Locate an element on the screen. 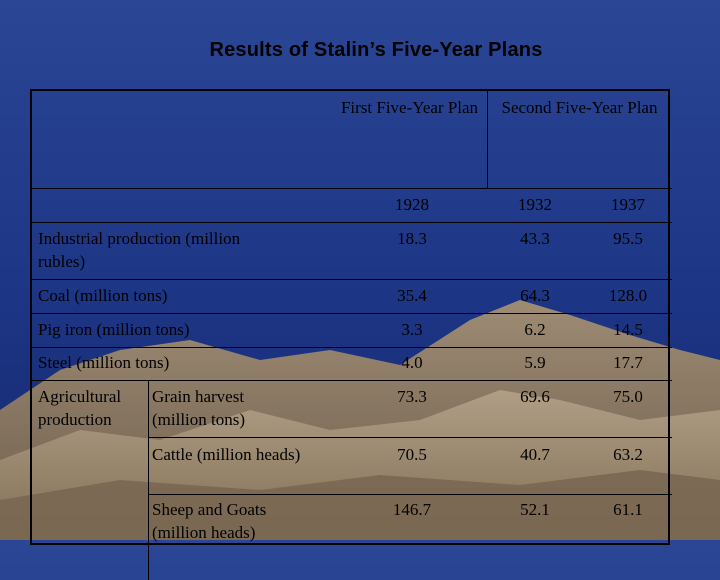 This screenshot has height=580, width=720. header-first-plan: First Five-Year Plan is located at coordinates (409, 107).